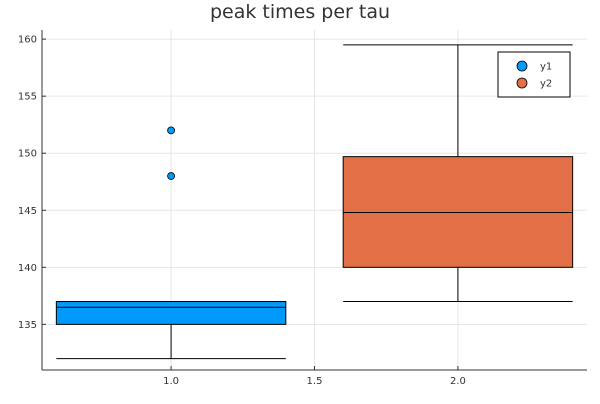  Describe the element at coordinates (27, 97) in the screenshot. I see `y-tick-label: 155` at that location.